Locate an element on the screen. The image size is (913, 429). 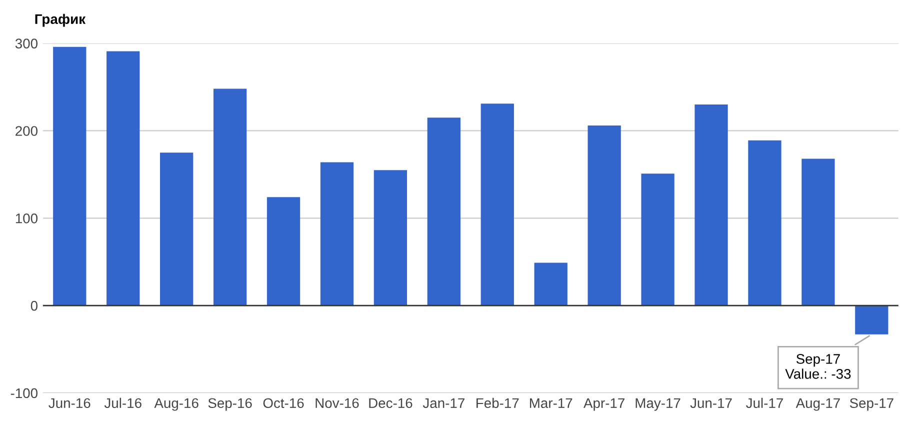
x-tick-label: Jun-17 is located at coordinates (711, 403).